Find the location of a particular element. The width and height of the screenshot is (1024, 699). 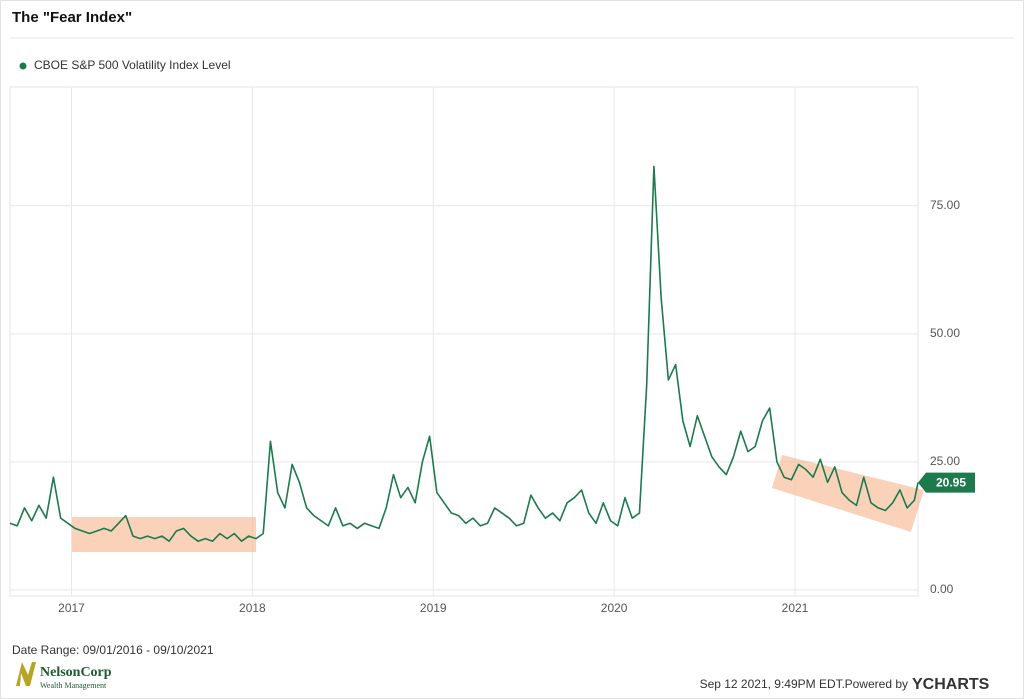

logo-tagline: Wealth Management is located at coordinates (73, 685).